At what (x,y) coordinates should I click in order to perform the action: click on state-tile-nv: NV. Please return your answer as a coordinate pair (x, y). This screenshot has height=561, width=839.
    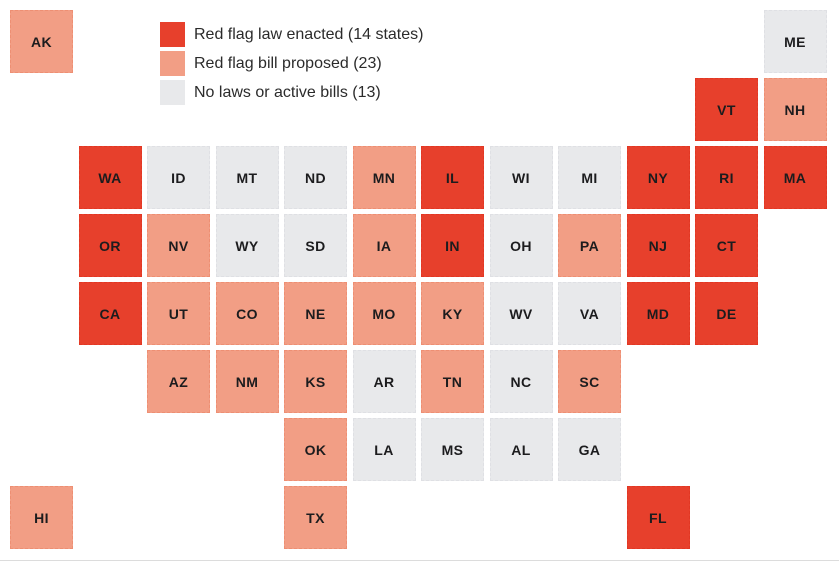
    Looking at the image, I should click on (178, 245).